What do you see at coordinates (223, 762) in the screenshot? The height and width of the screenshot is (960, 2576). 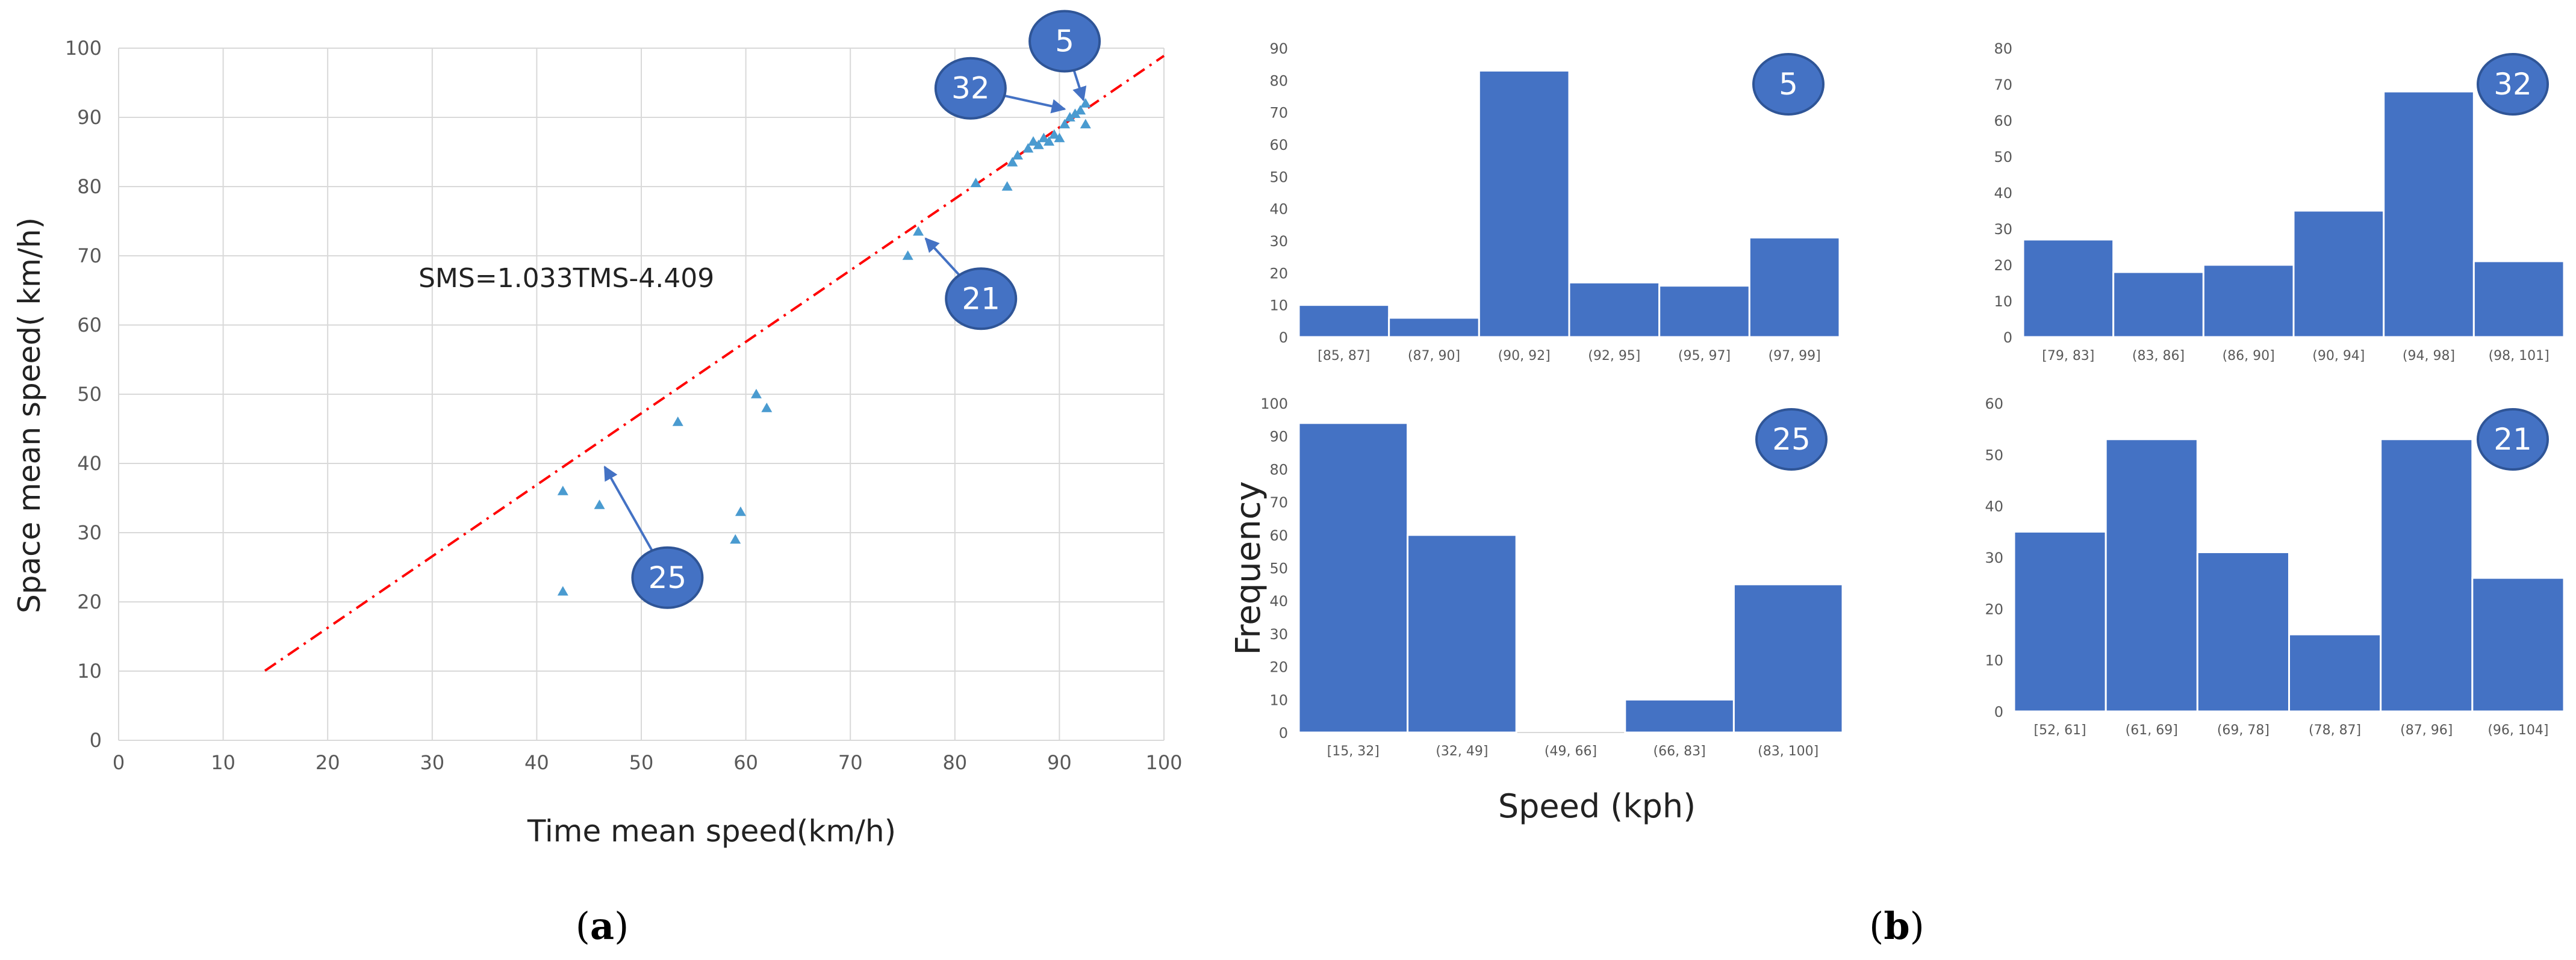 I see `scatter-x-tick-label: 10` at bounding box center [223, 762].